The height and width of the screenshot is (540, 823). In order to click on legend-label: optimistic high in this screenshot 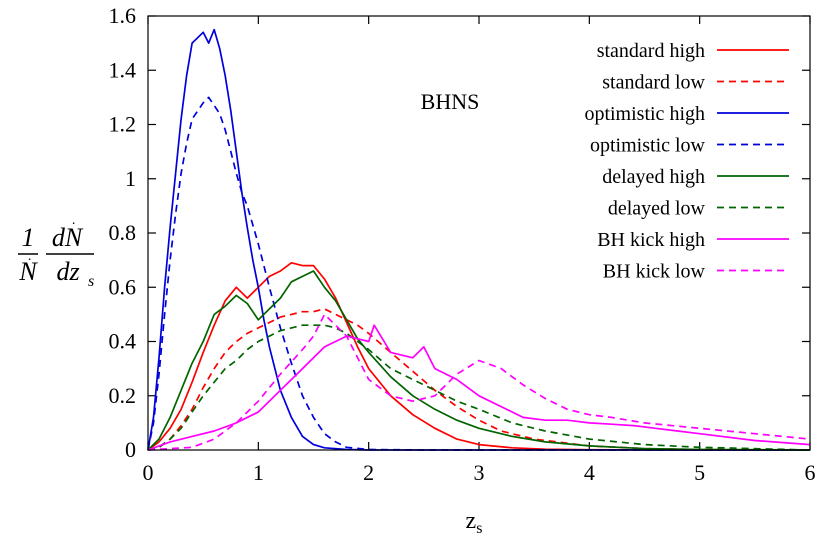, I will do `click(644, 114)`.